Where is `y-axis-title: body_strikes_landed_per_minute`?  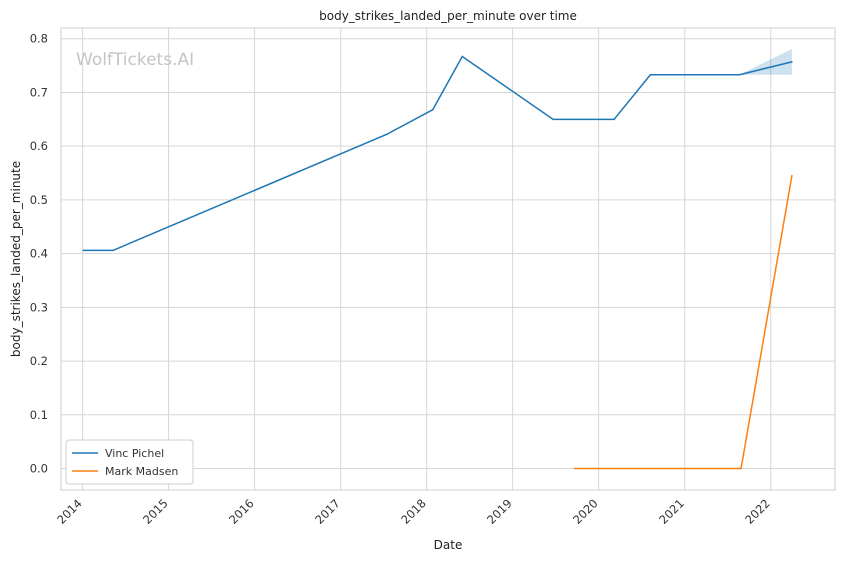 y-axis-title: body_strikes_landed_per_minute is located at coordinates (16, 259).